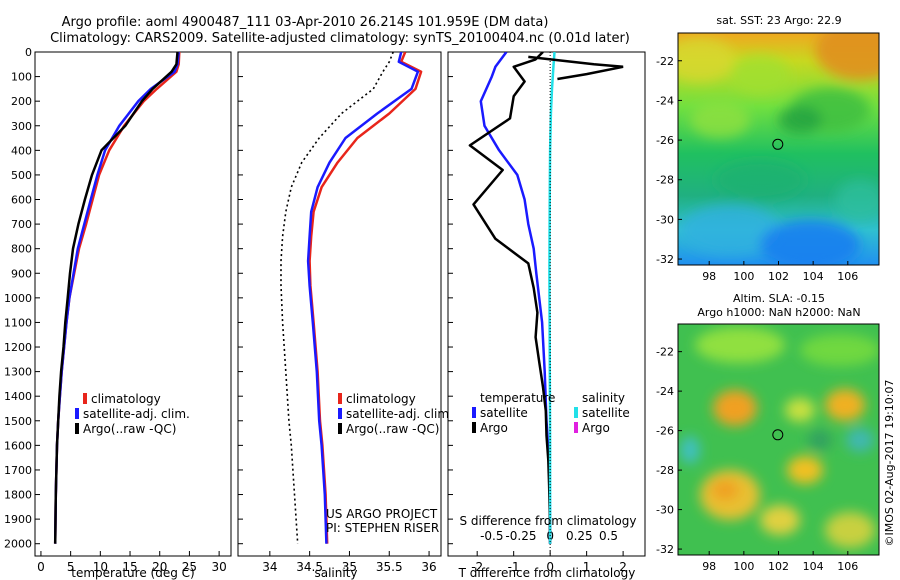  What do you see at coordinates (665, 470) in the screenshot?
I see `sla-map-lat-tick-label: -28` at bounding box center [665, 470].